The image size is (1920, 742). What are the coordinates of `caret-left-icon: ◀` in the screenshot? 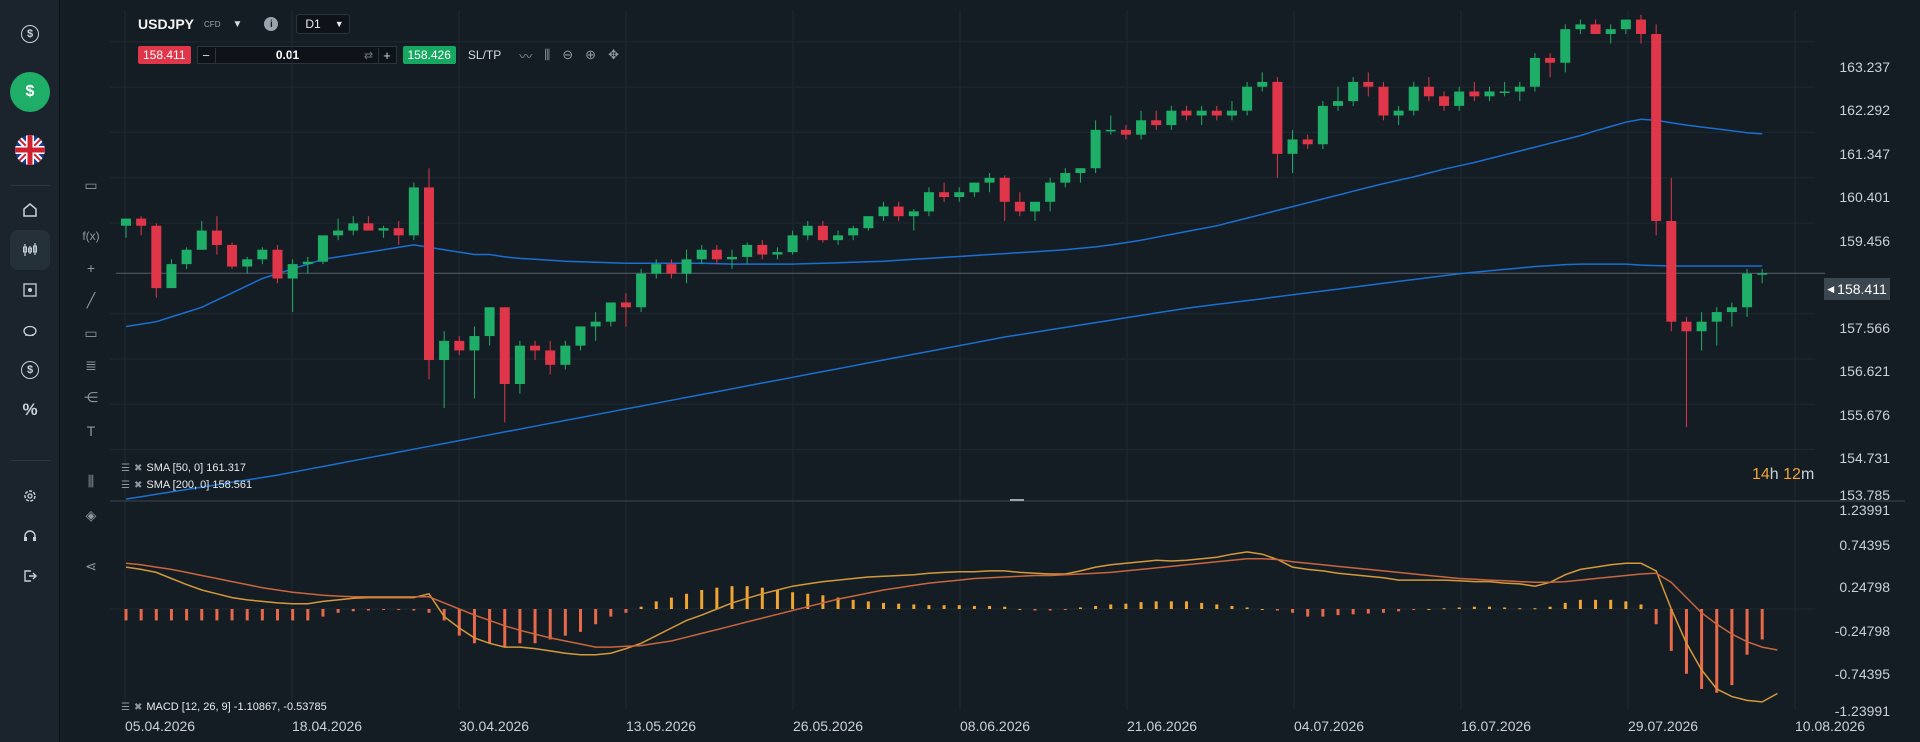 It's located at (1831, 288).